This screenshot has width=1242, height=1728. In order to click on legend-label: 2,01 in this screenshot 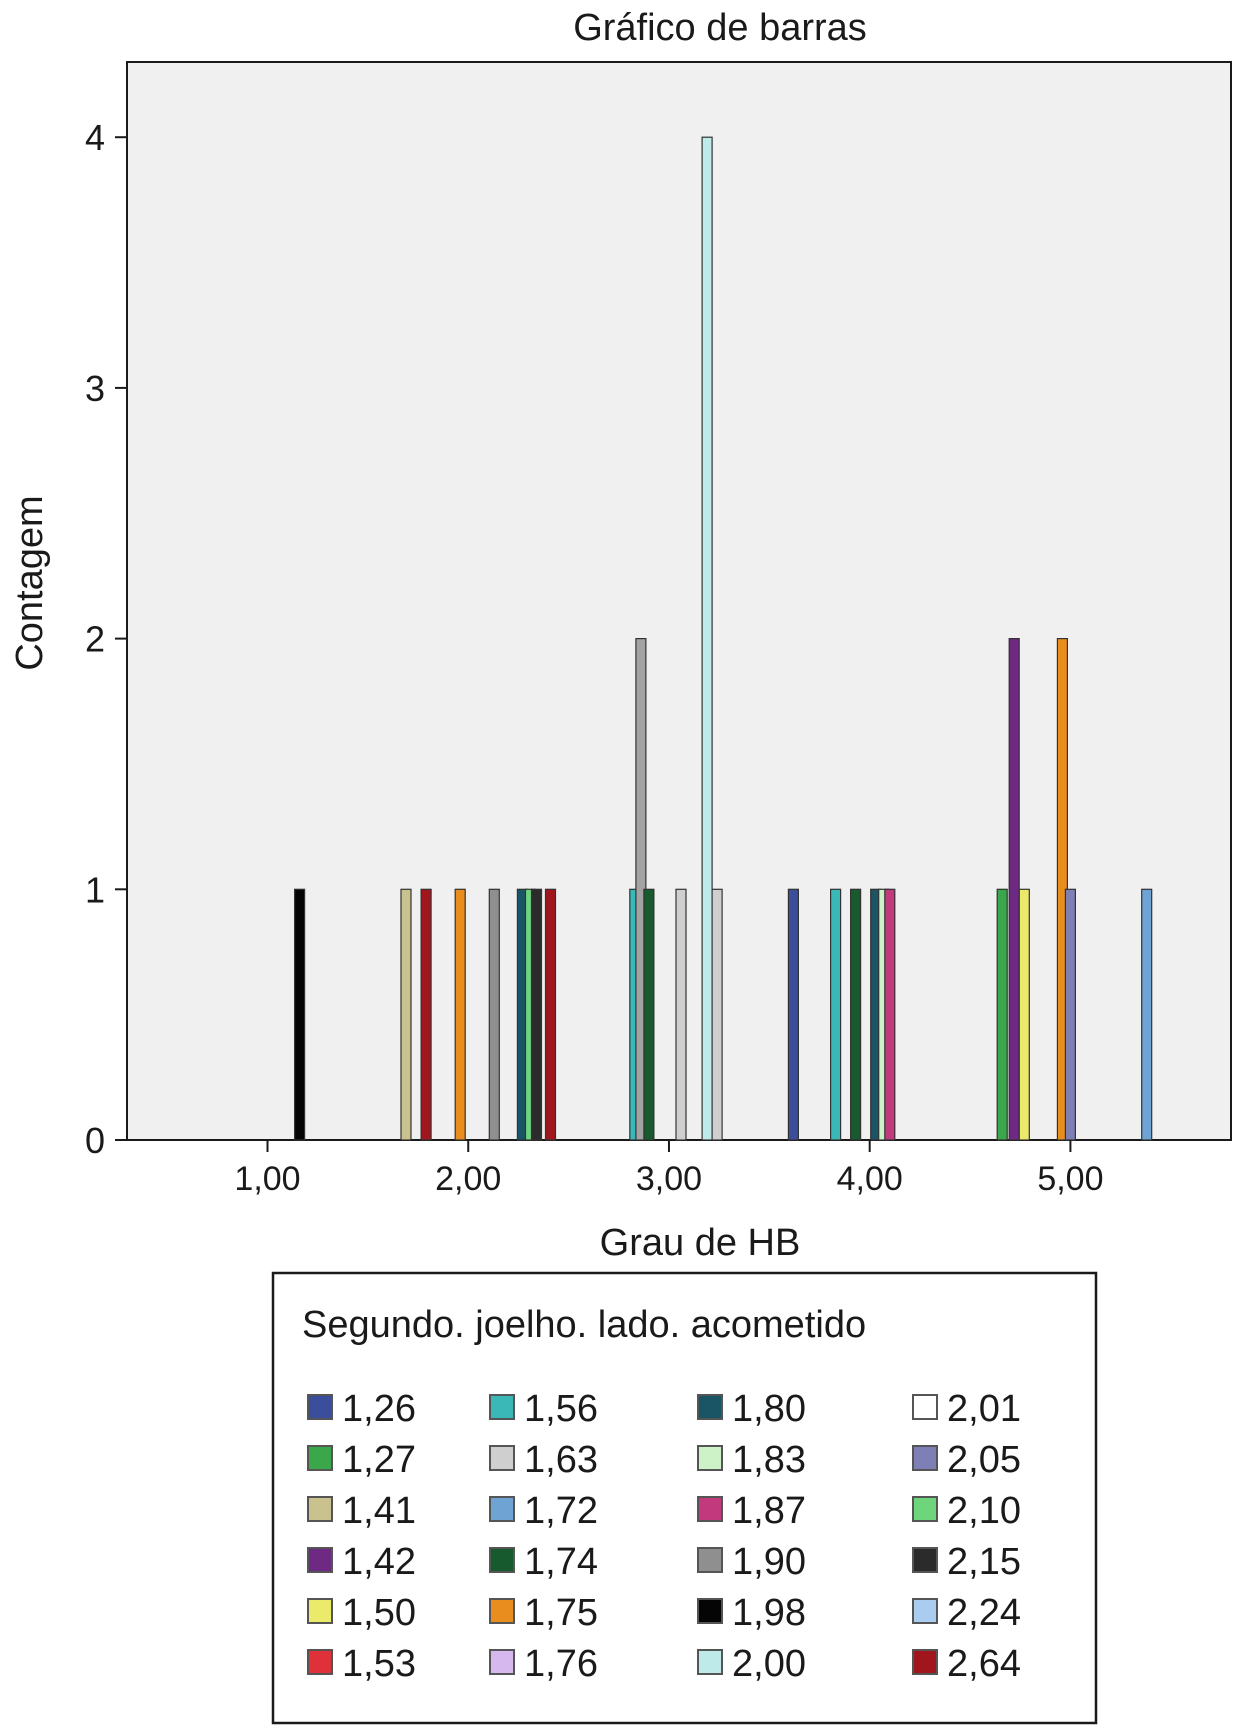, I will do `click(984, 1409)`.